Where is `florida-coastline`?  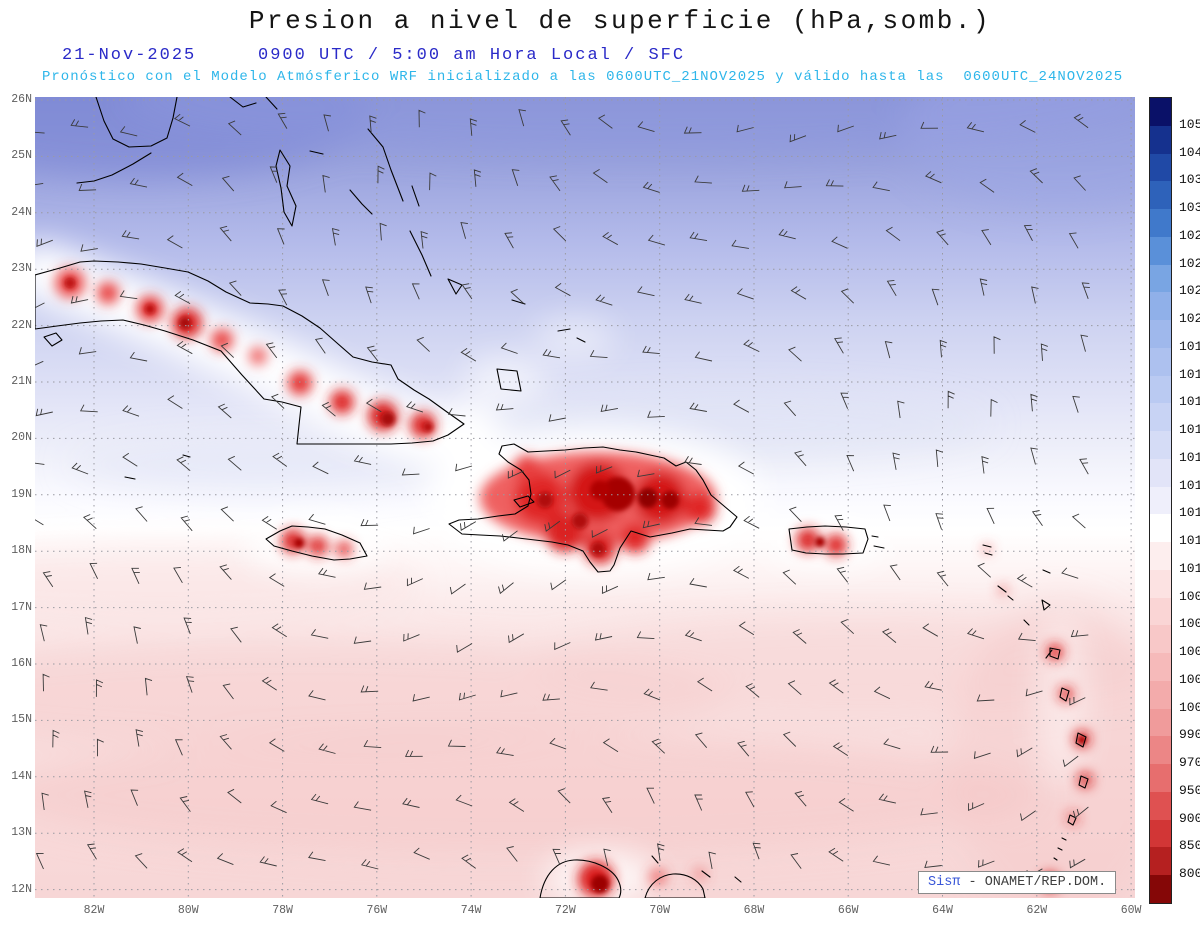
florida-coastline is located at coordinates (136, 122).